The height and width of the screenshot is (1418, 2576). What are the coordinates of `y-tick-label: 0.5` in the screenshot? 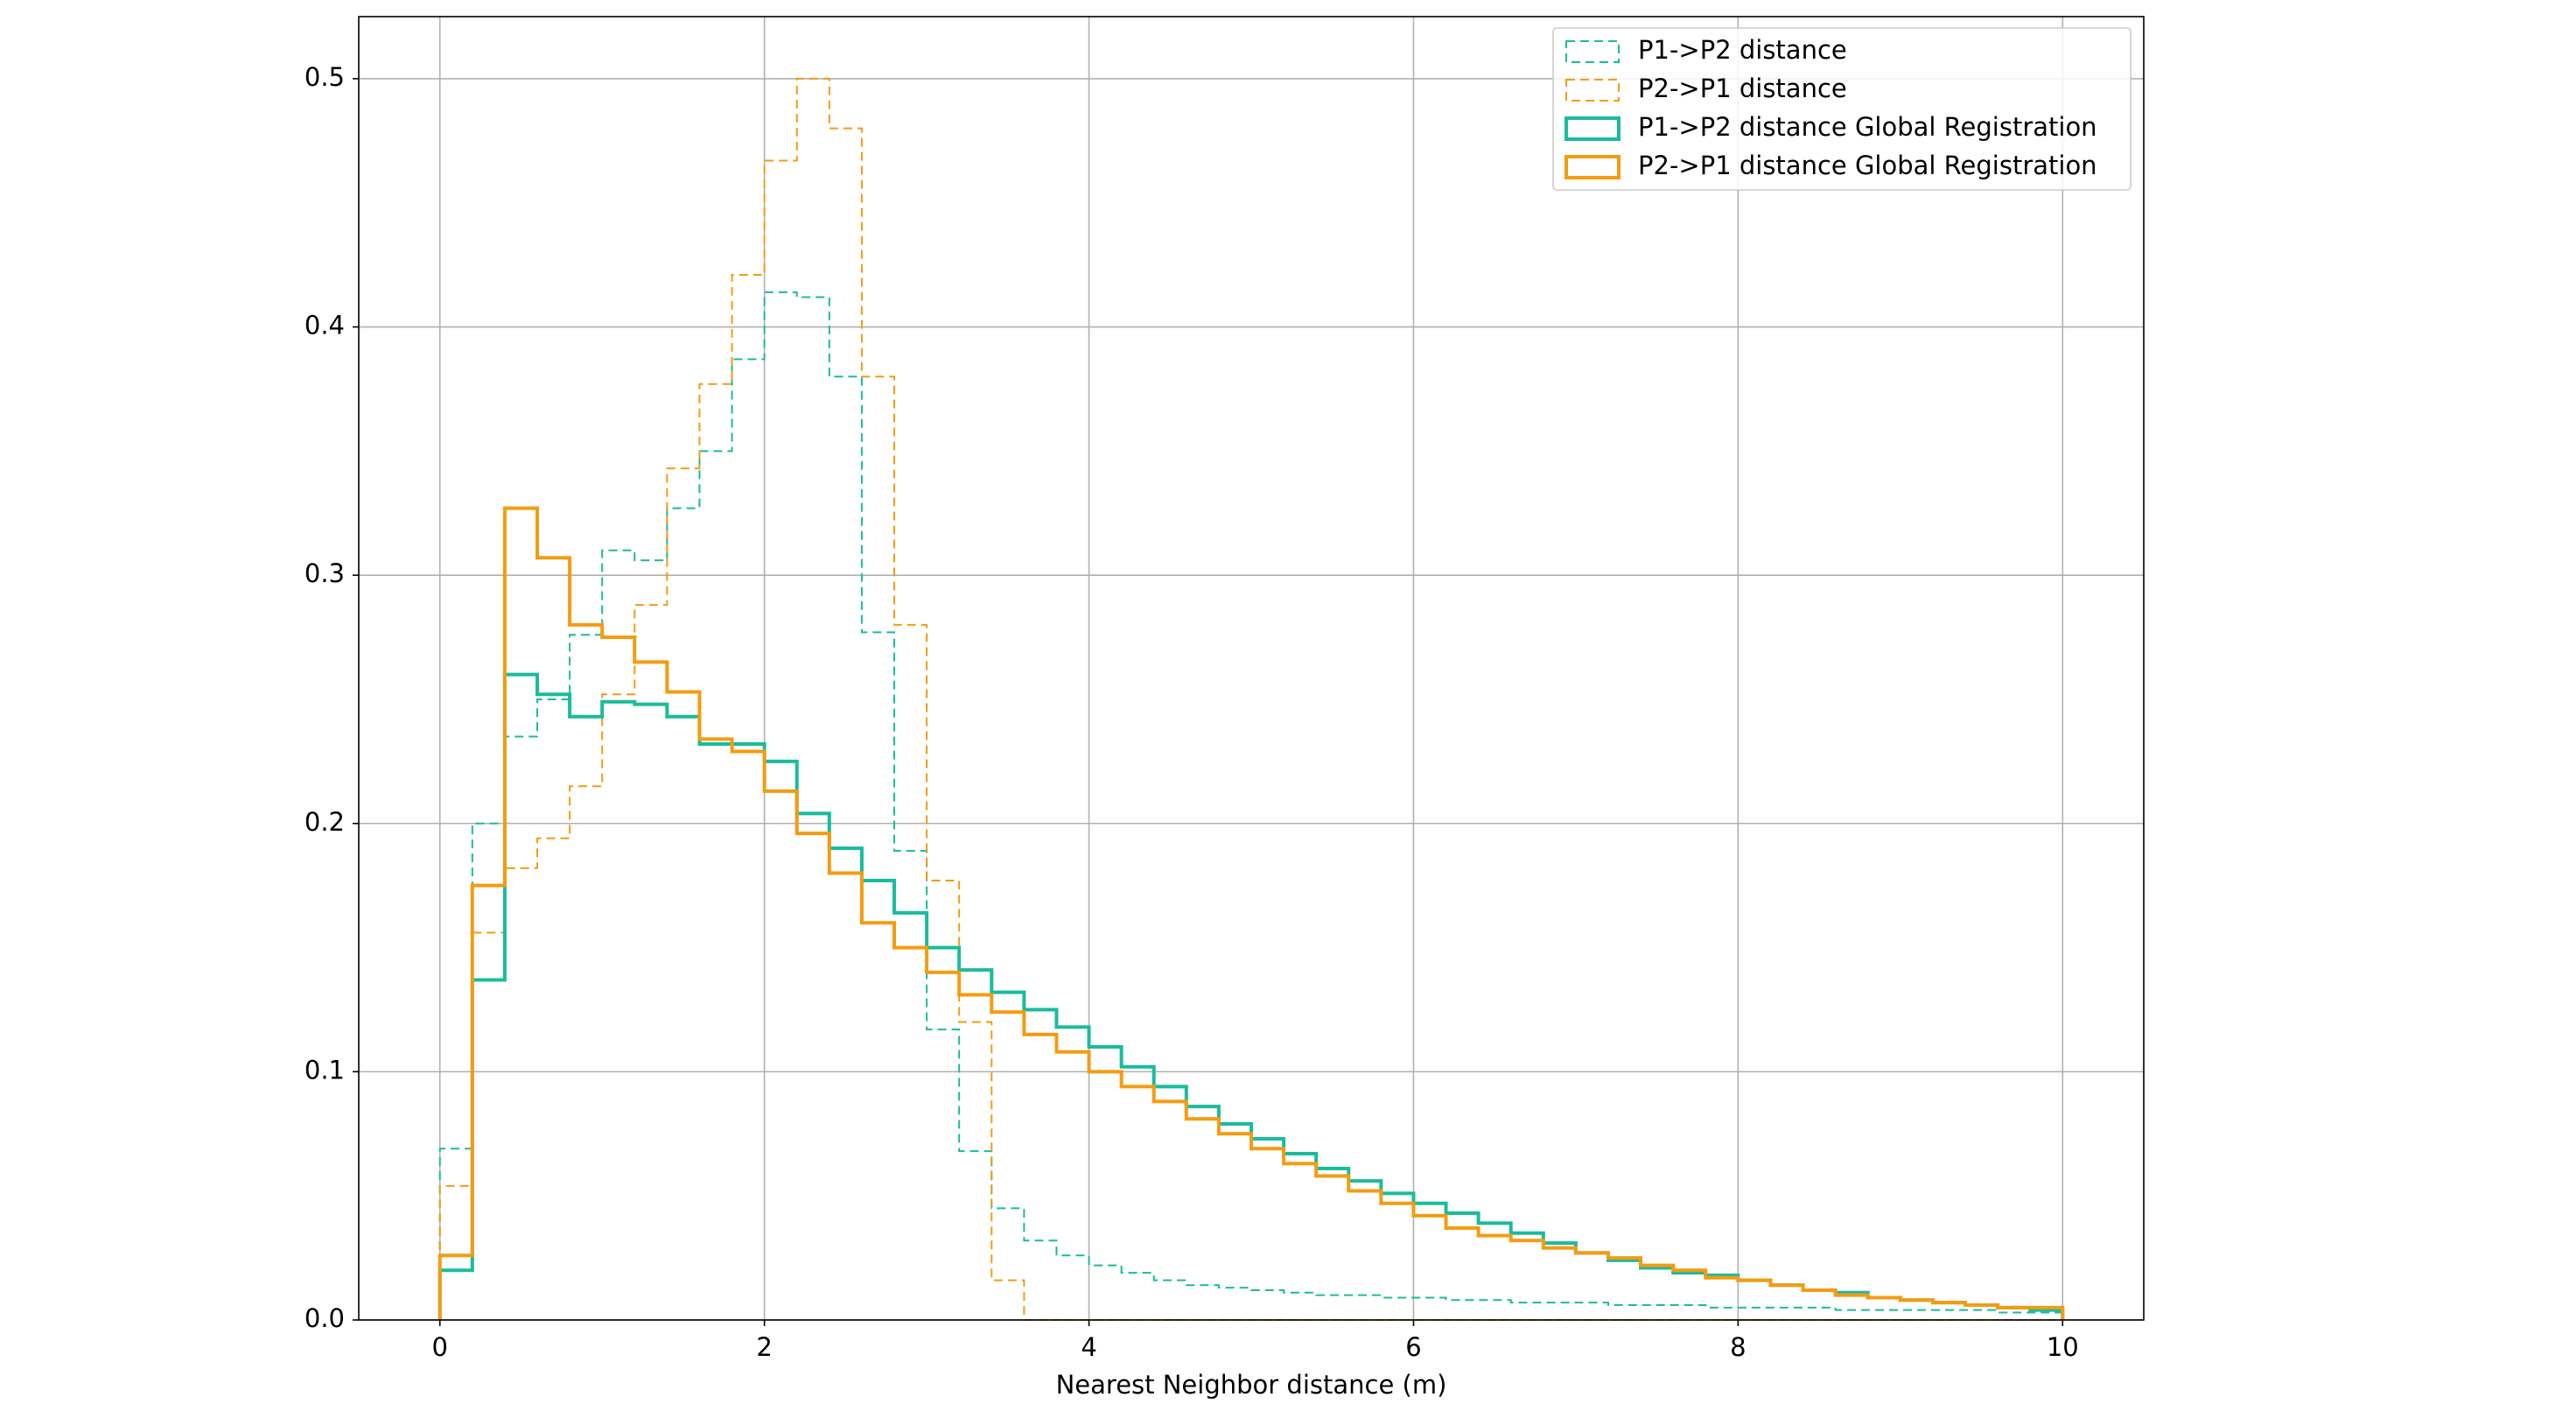 It's located at (324, 77).